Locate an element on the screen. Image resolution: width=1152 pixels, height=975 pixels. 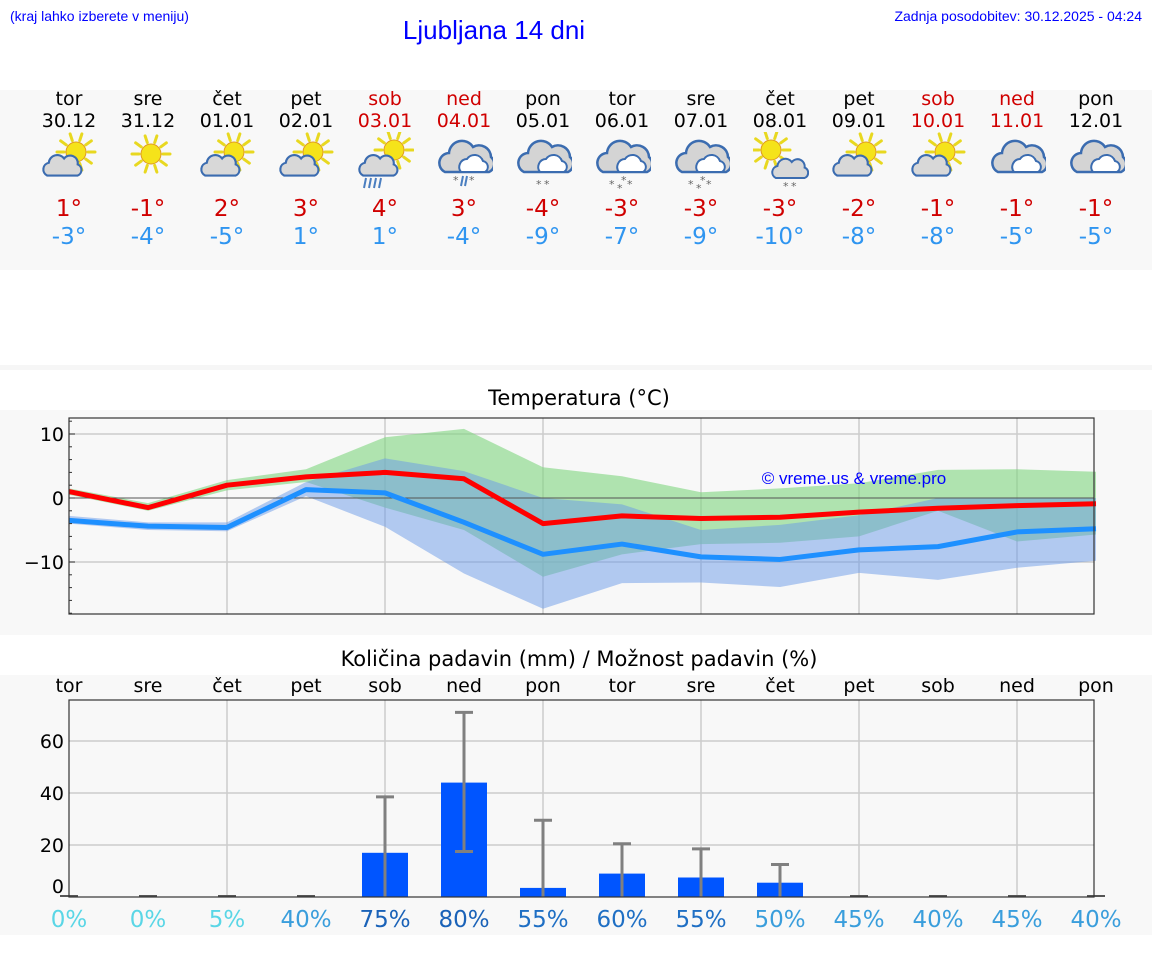
max-temperature: -2° is located at coordinates (859, 209).